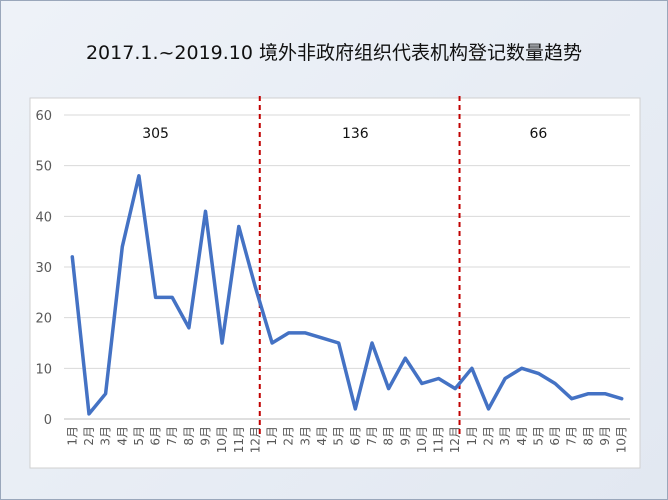  I want to click on period-total-label: 66, so click(539, 134).